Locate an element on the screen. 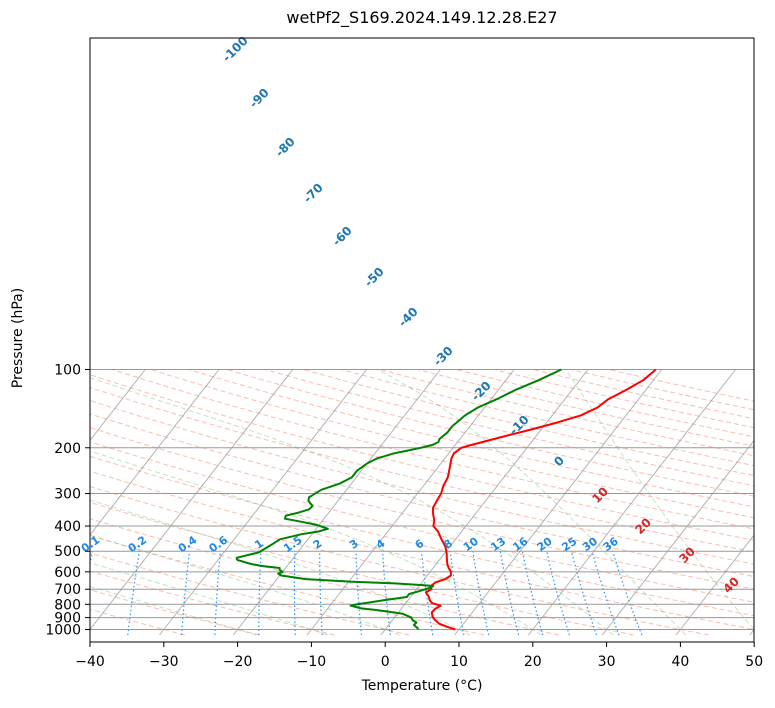  dry-adiabat-label: -40 is located at coordinates (408, 317).